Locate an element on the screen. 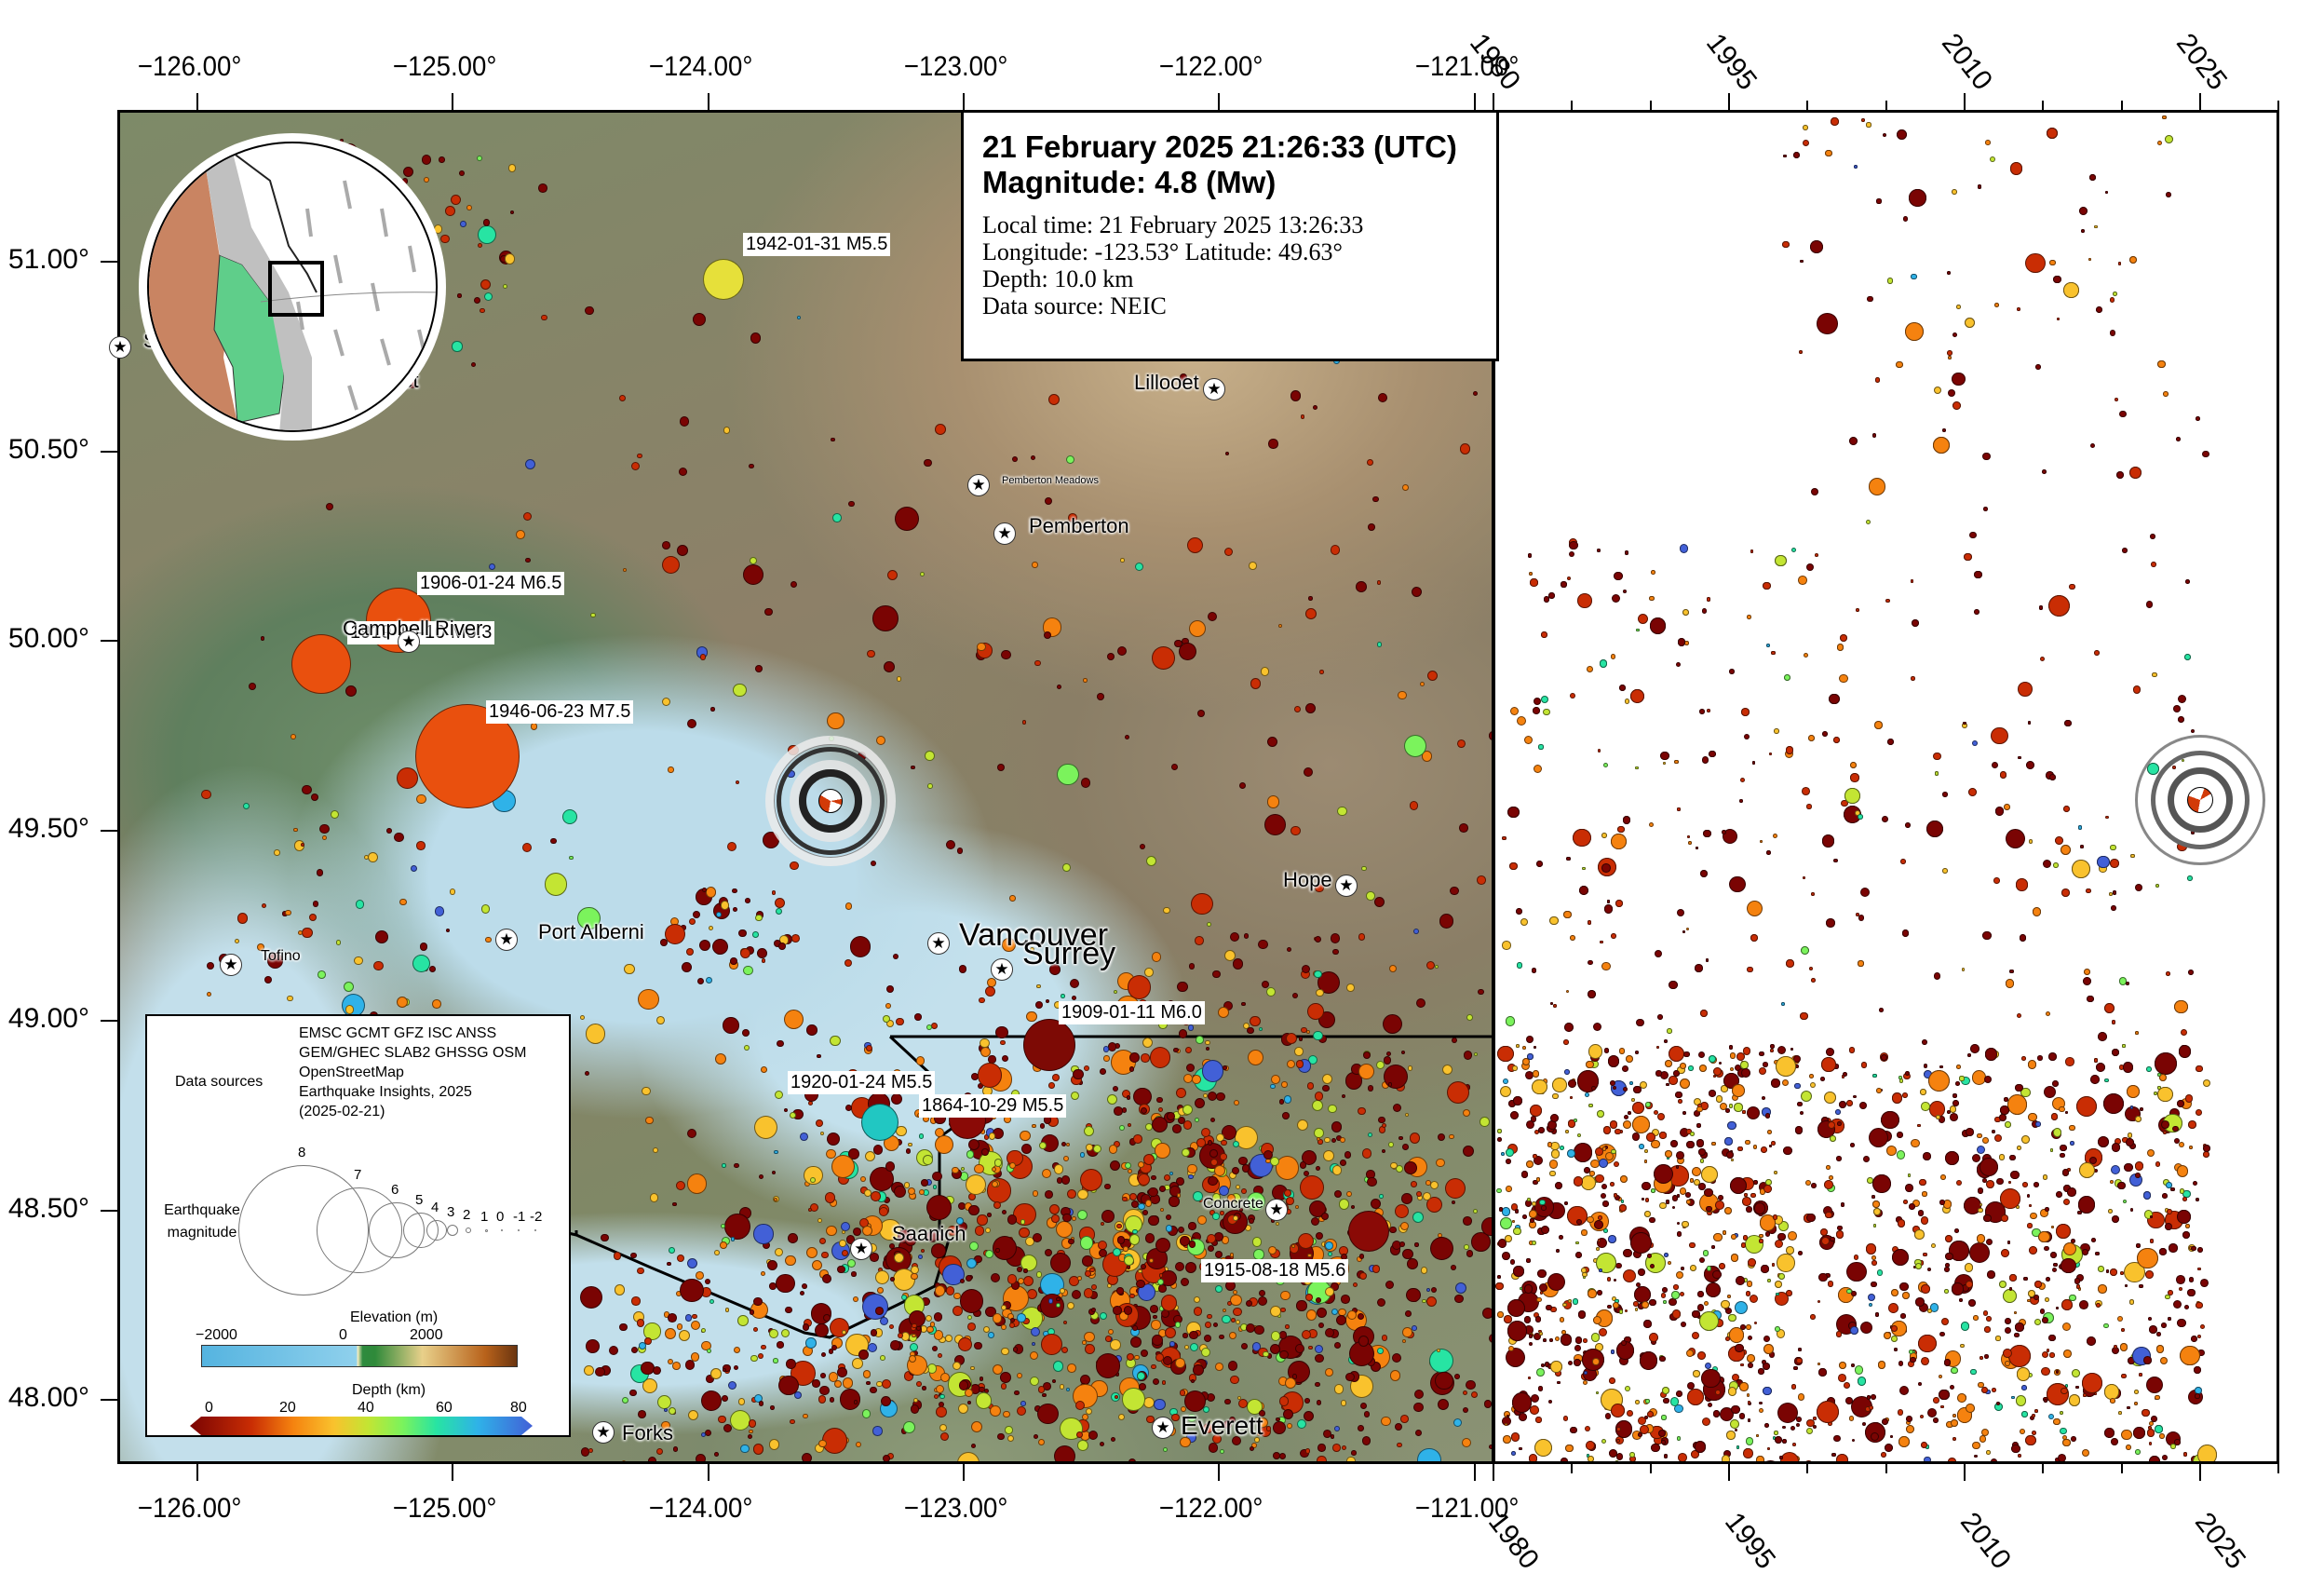 Image resolution: width=2324 pixels, height=1587 pixels. place-label: Tofino is located at coordinates (281, 956).